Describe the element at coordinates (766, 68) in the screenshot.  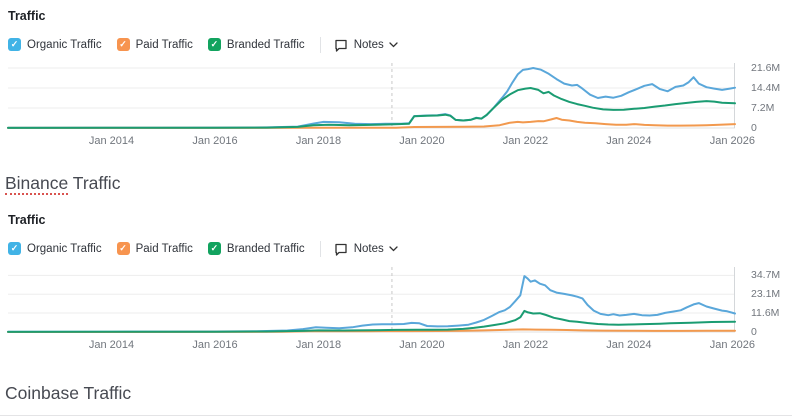
I see `y-axis-tick-label: 21.6M` at that location.